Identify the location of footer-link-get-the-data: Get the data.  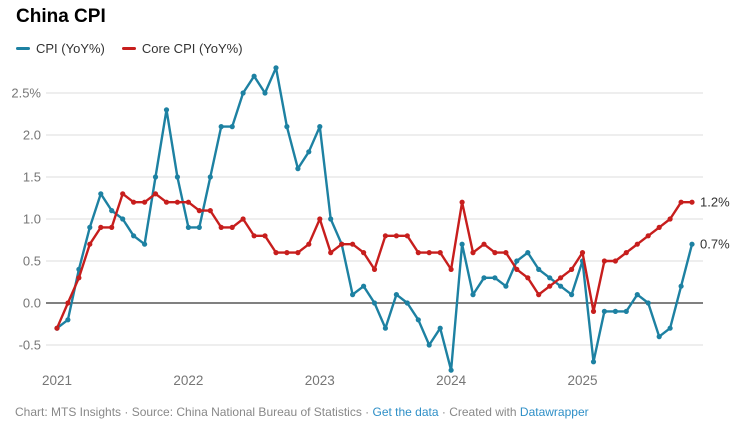
(405, 412).